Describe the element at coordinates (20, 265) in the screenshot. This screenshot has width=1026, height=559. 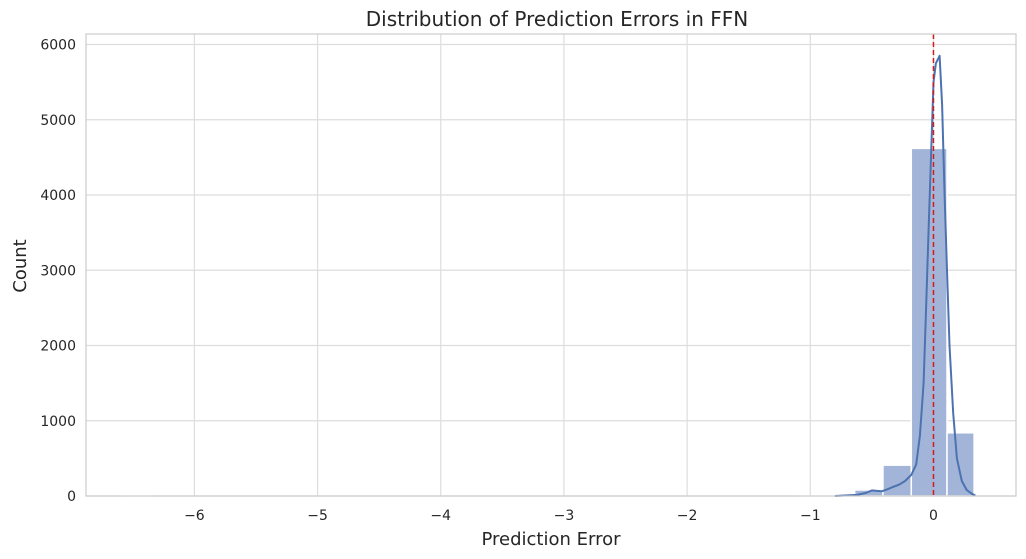
I see `y-axis-label: Count` at that location.